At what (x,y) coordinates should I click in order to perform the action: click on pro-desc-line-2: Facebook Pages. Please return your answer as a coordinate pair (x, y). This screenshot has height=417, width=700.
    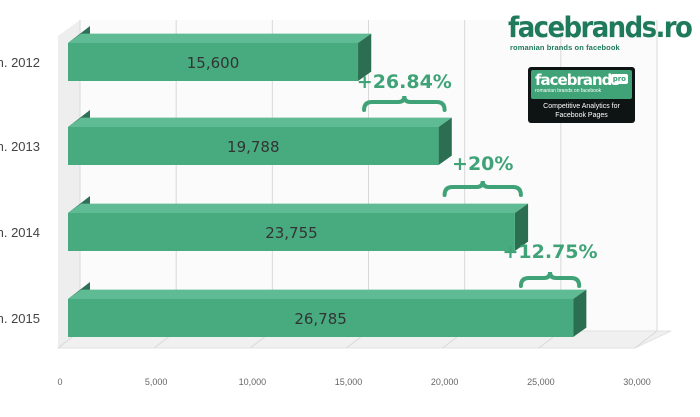
    Looking at the image, I should click on (581, 115).